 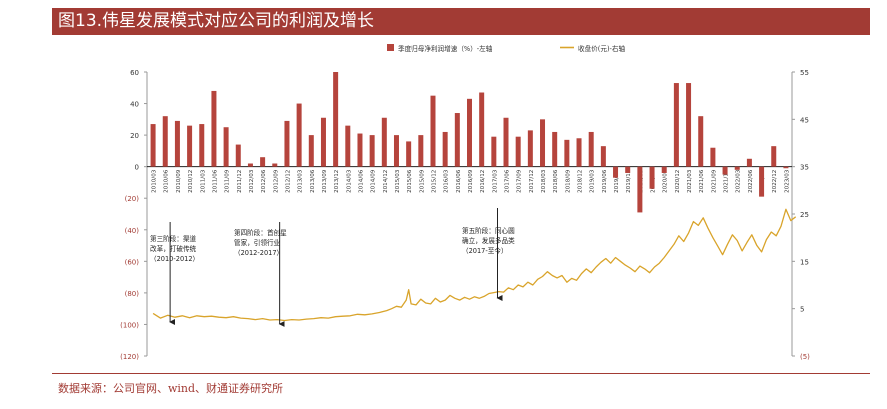 I want to click on right-tick-label: 55, so click(x=804, y=73).